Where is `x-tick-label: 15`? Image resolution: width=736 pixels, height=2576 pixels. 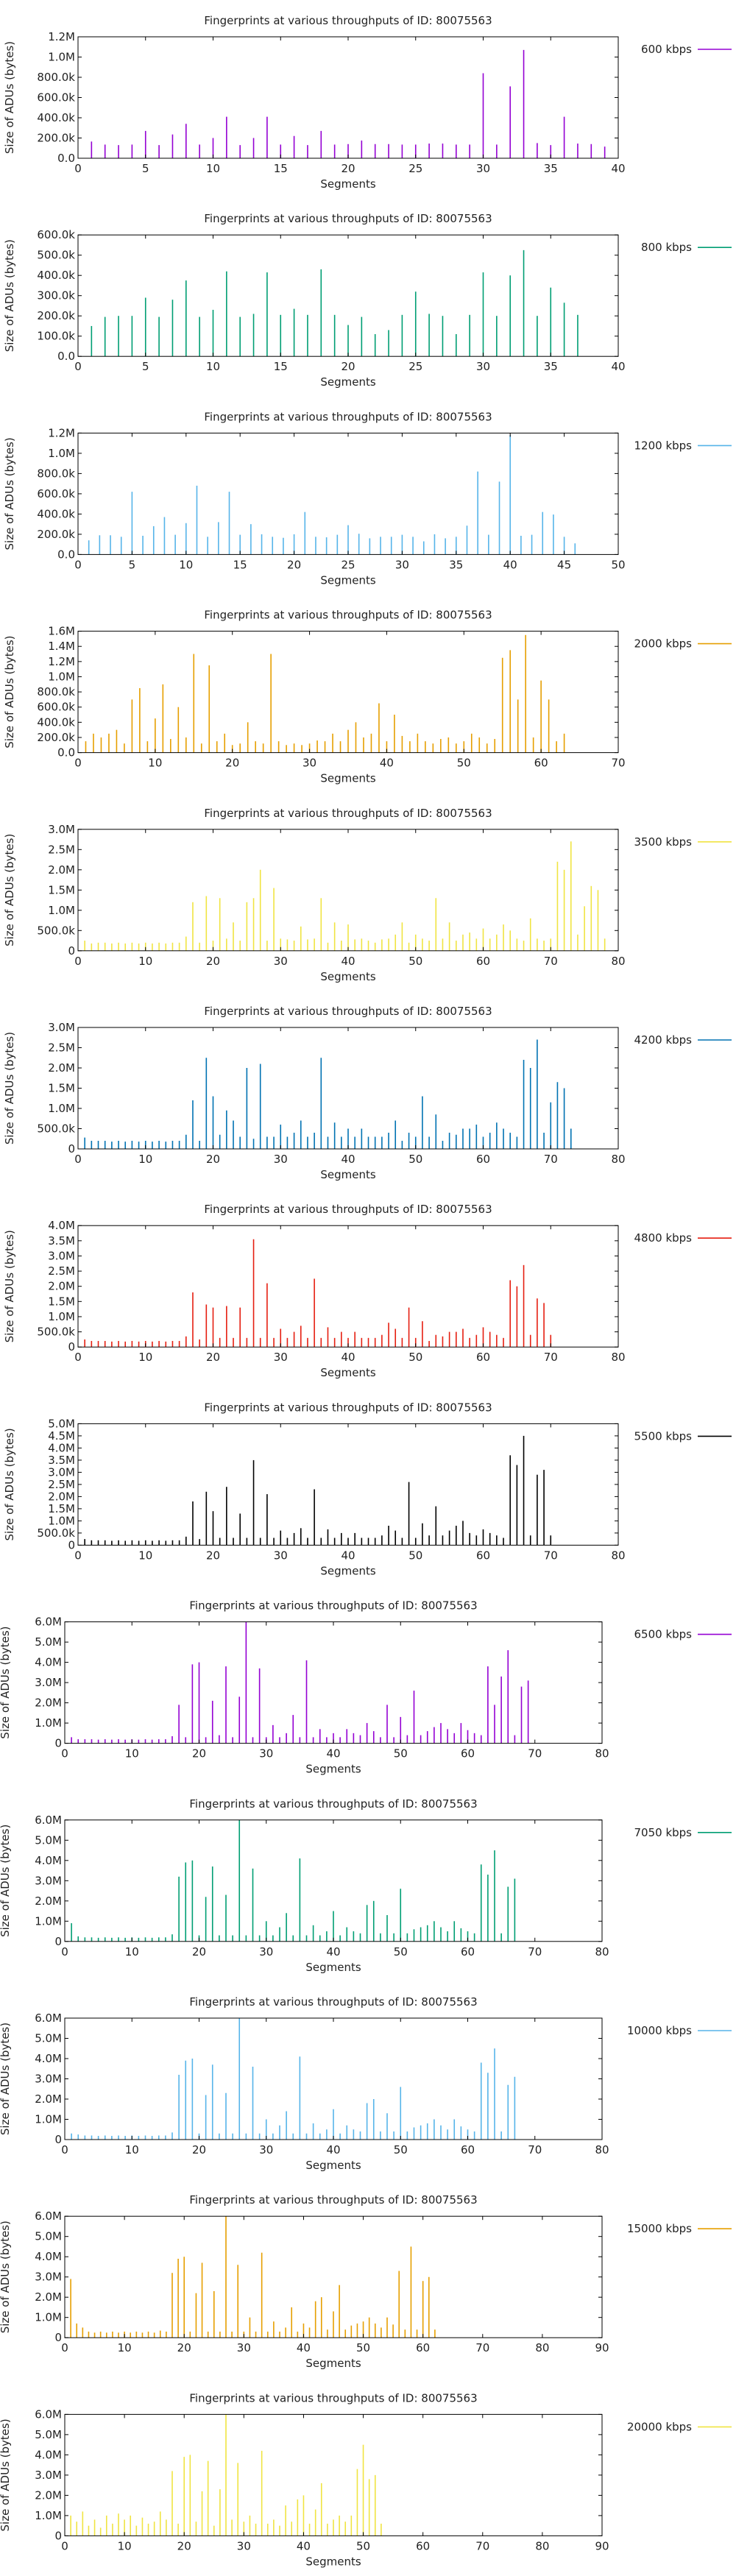
x-tick-label: 15 is located at coordinates (281, 366).